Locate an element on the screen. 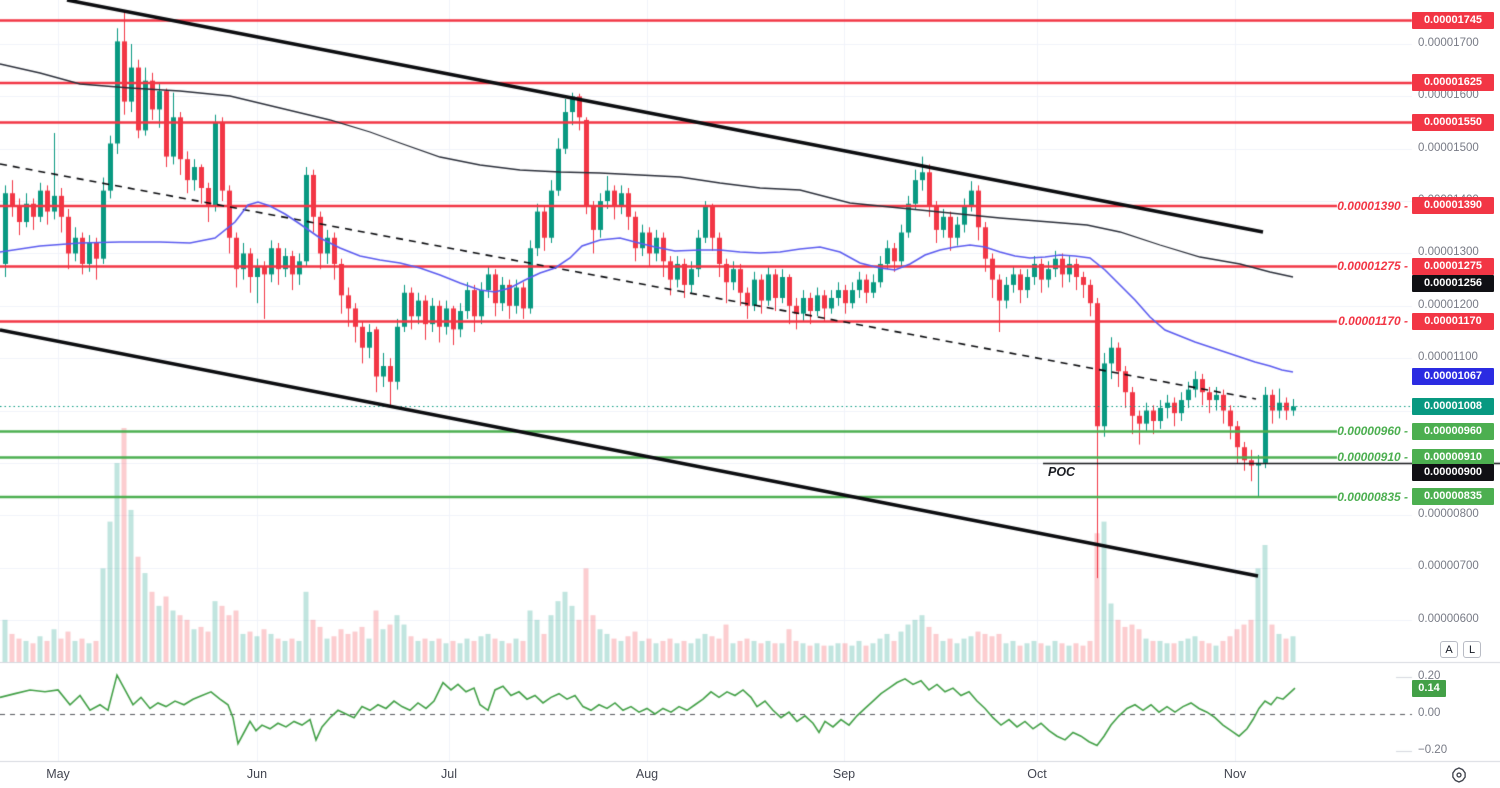 This screenshot has height=788, width=1500. indicator-value-badge: 0.14 is located at coordinates (1429, 688).